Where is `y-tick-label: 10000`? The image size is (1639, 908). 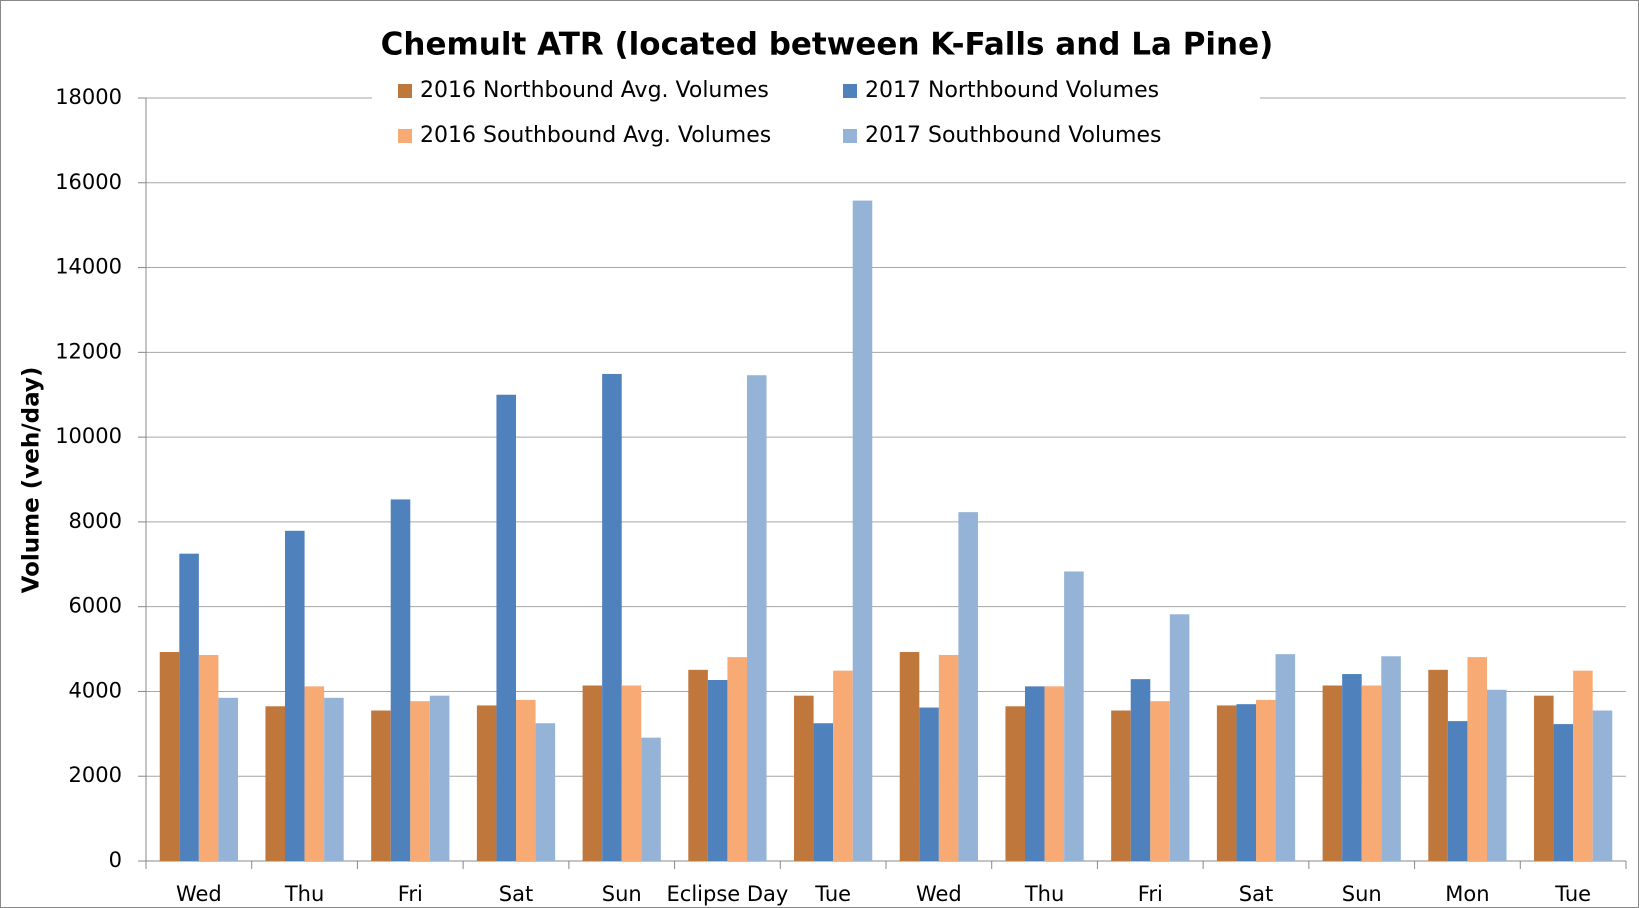 y-tick-label: 10000 is located at coordinates (88, 436).